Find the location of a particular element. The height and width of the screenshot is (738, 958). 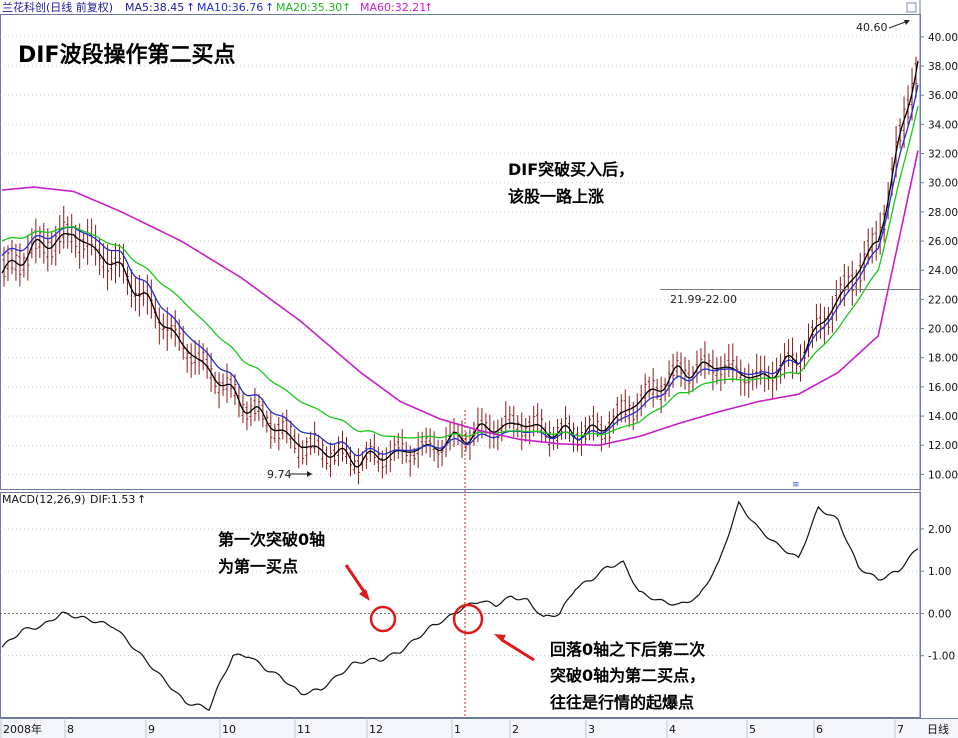

date-tick-label: 1 is located at coordinates (457, 729).